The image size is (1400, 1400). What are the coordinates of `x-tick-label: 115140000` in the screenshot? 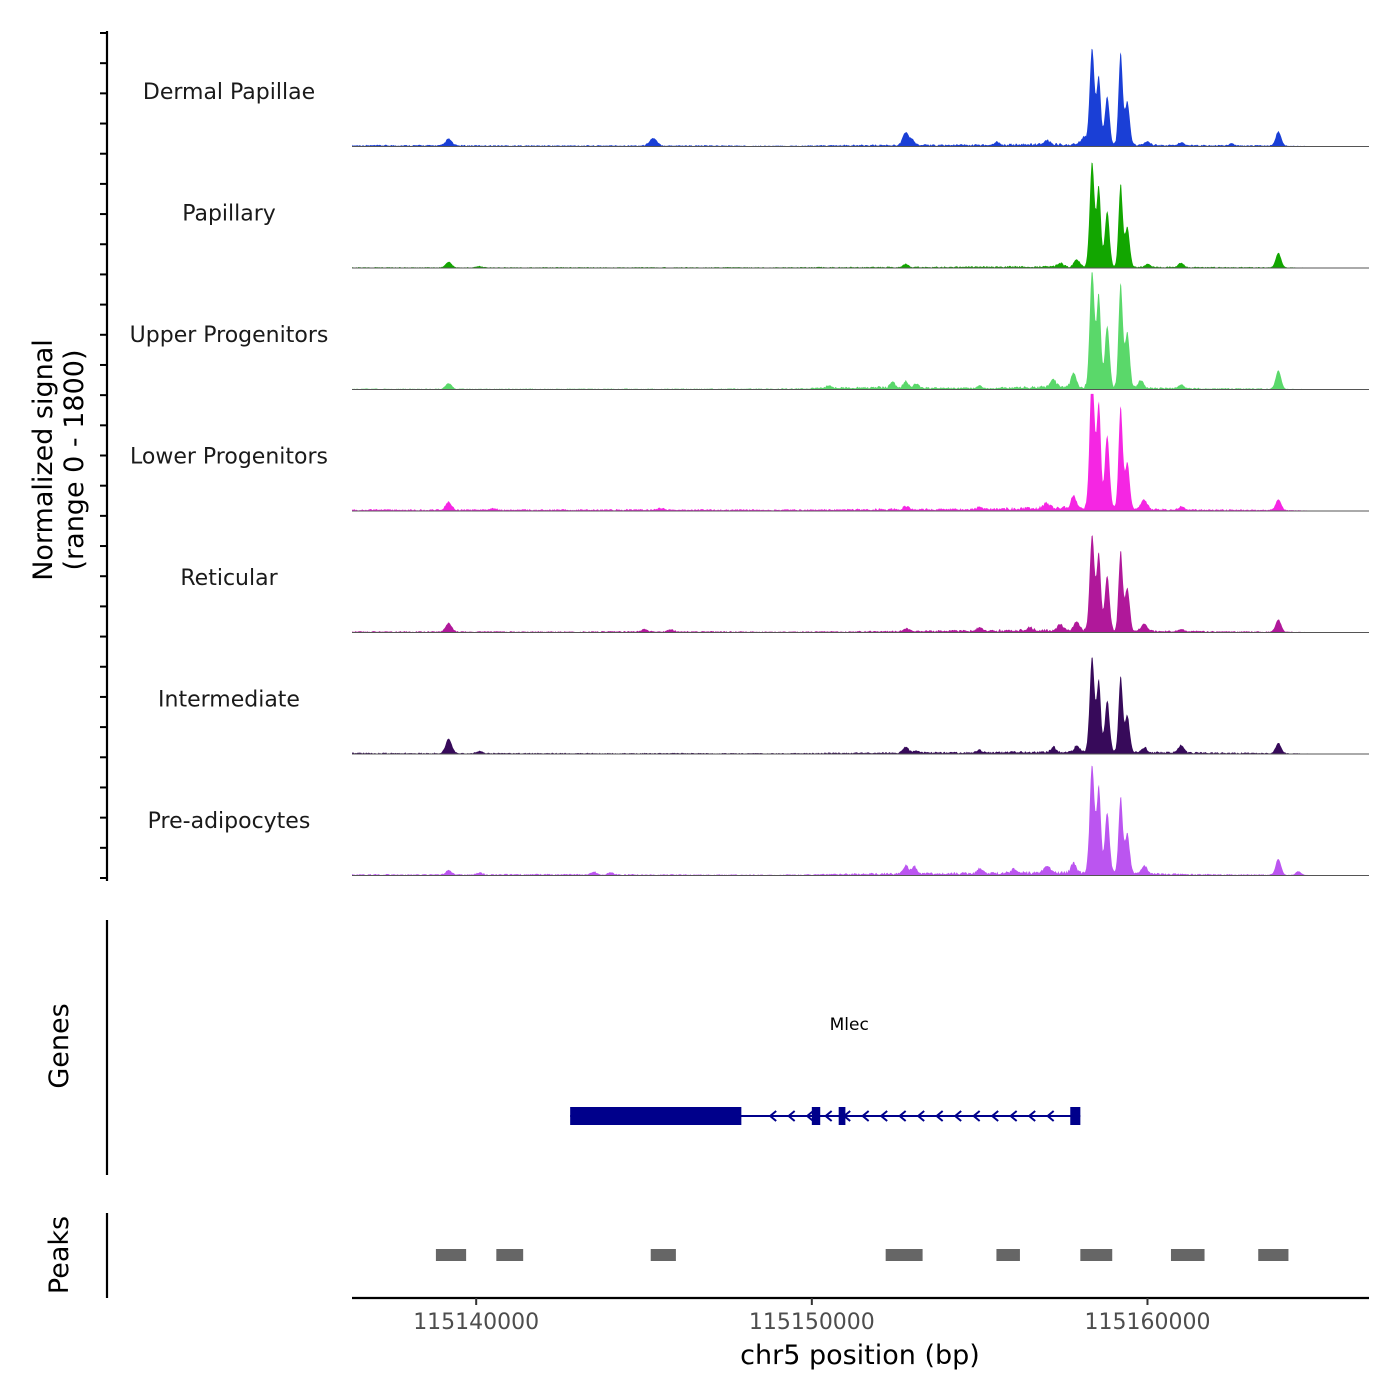 It's located at (476, 1322).